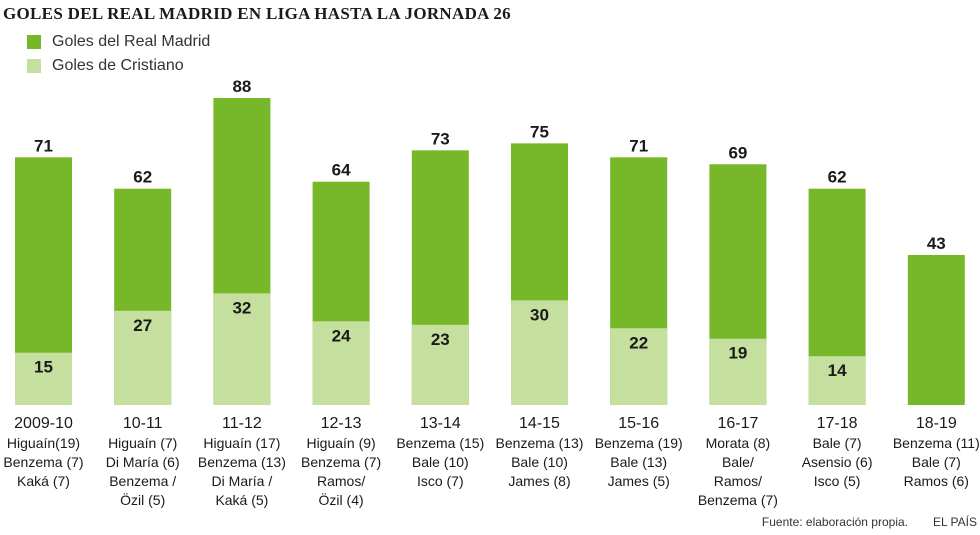 The width and height of the screenshot is (980, 535). What do you see at coordinates (131, 41) in the screenshot?
I see `legend-label-real-madrid: Goles del Real Madrid` at bounding box center [131, 41].